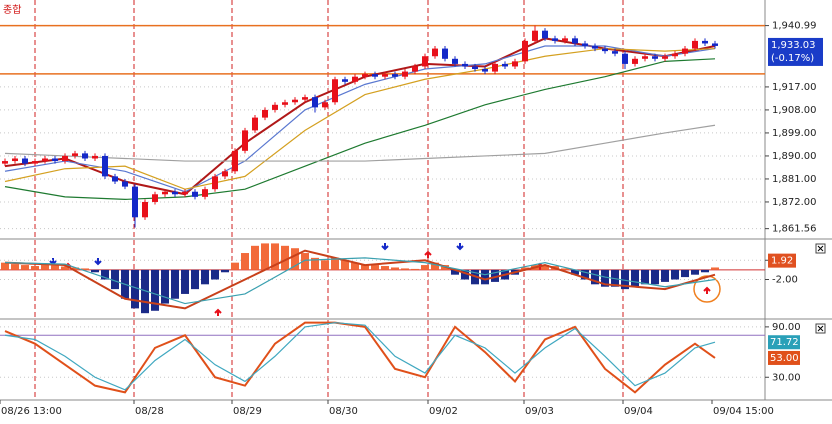 The height and width of the screenshot is (424, 832). I want to click on close-buttons, so click(820, 288).